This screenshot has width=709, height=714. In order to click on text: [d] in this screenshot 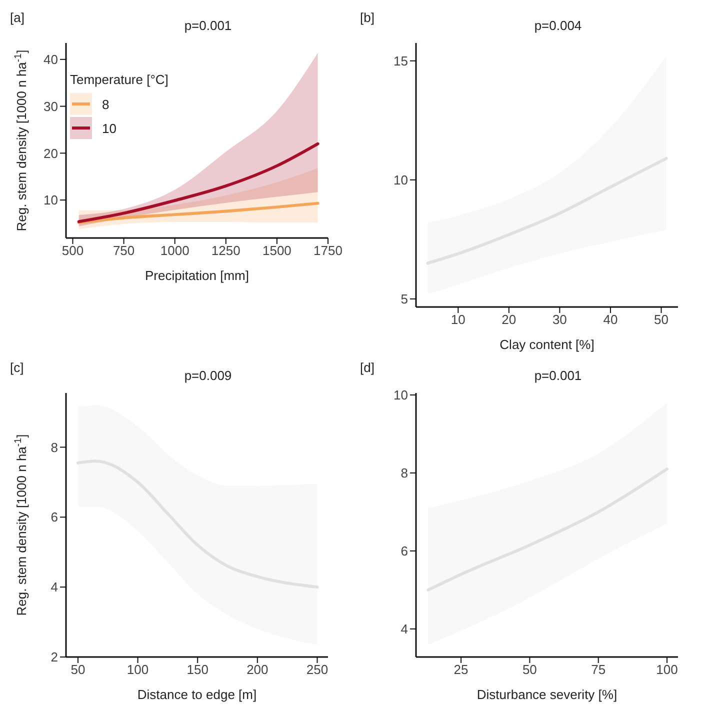, I will do `click(367, 367)`.